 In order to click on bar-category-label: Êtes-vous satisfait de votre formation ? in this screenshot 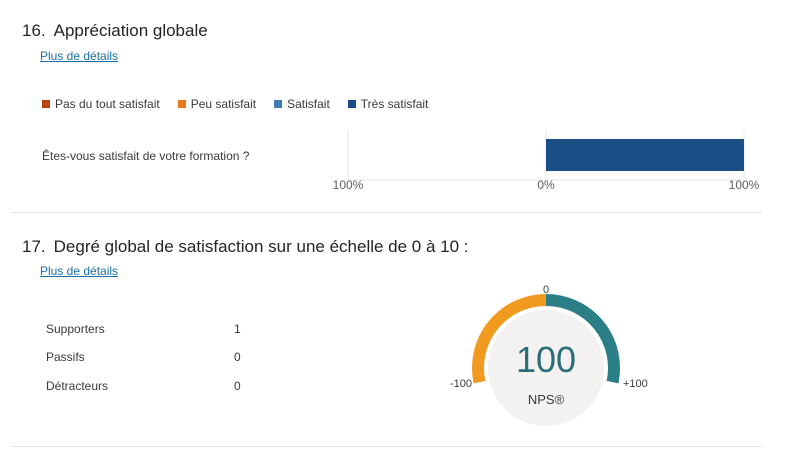, I will do `click(146, 156)`.